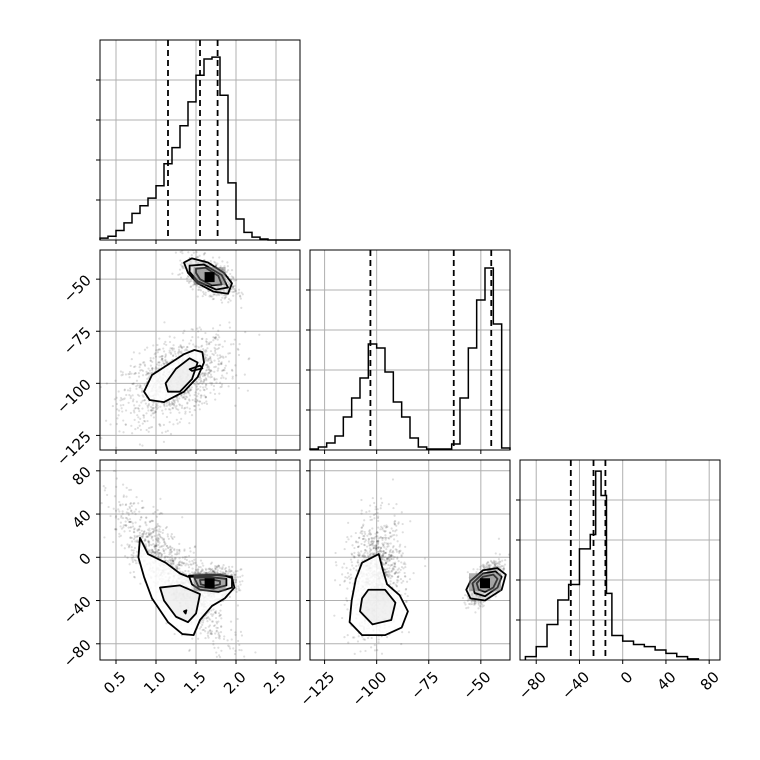 The width and height of the screenshot is (760, 760). Describe the element at coordinates (82, 519) in the screenshot. I see `joint-y-p3-tick-label: 40` at that location.